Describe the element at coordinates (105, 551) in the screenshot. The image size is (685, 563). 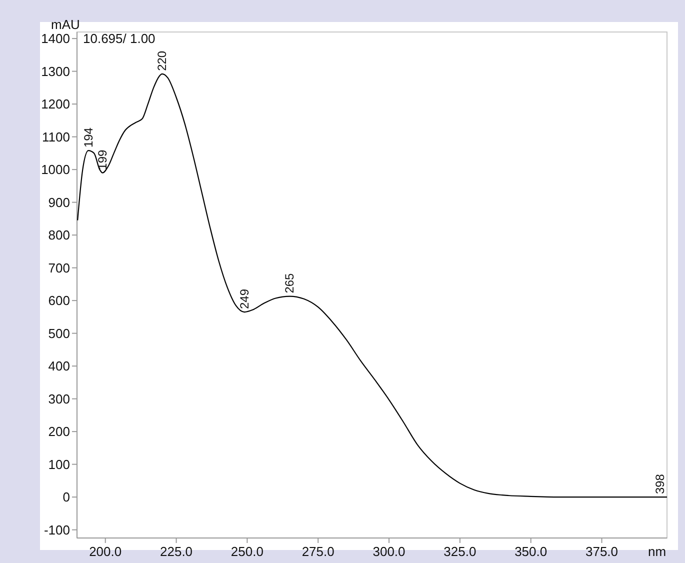
I see `x-tick-label: 200.0` at that location.